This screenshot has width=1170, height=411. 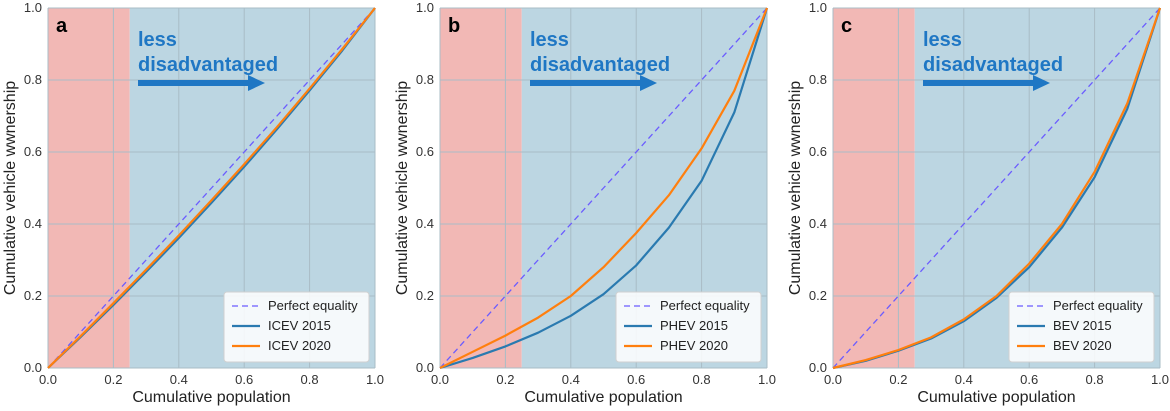 I want to click on panel-letter: b, so click(x=454, y=26).